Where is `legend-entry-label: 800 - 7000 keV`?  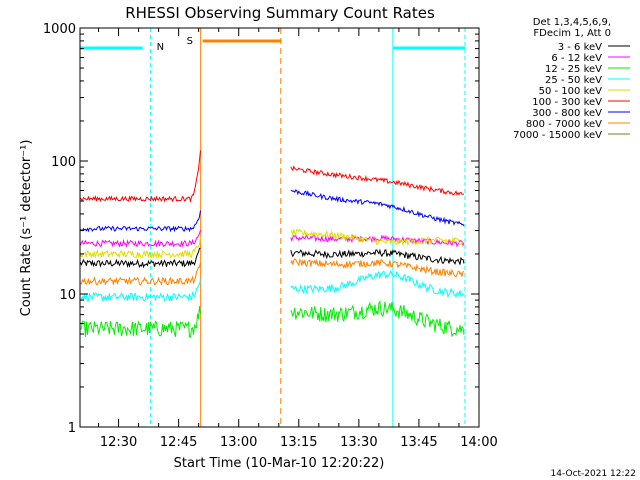
legend-entry-label: 800 - 7000 keV is located at coordinates (564, 124).